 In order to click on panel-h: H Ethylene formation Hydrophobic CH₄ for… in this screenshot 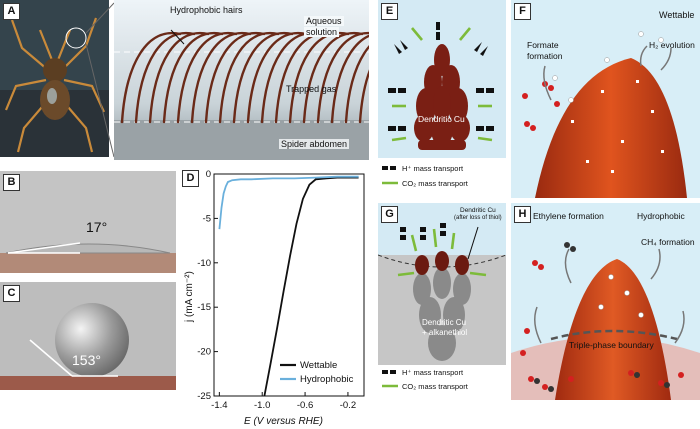, I will do `click(605, 301)`.